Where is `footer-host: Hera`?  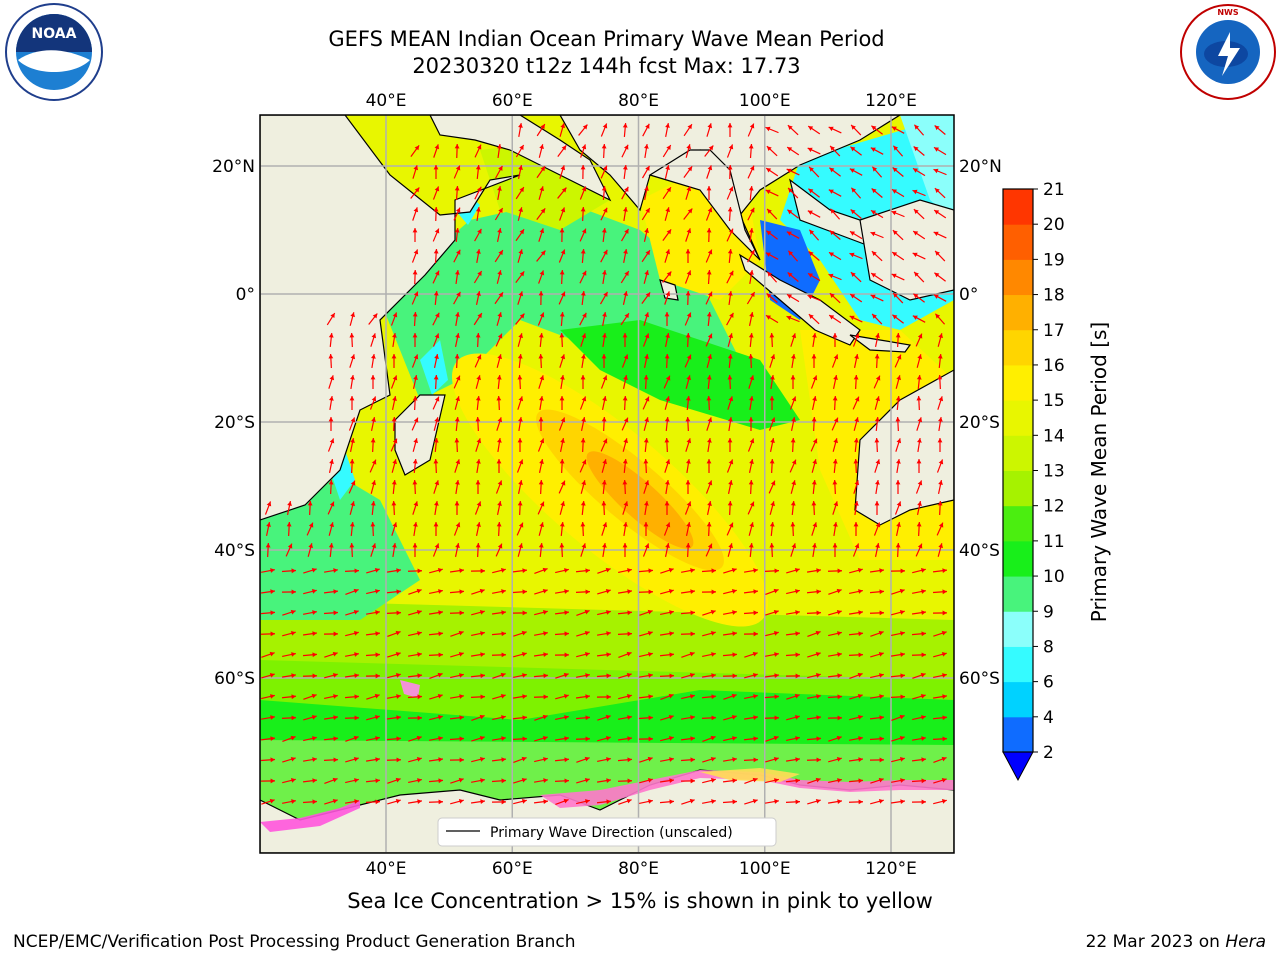 footer-host: Hera is located at coordinates (1245, 942).